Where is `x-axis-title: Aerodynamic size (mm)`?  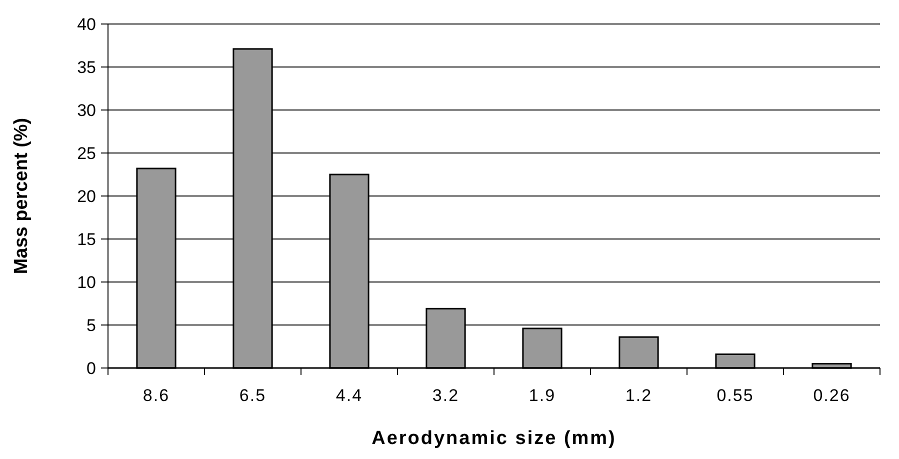
x-axis-title: Aerodynamic size (mm) is located at coordinates (494, 438).